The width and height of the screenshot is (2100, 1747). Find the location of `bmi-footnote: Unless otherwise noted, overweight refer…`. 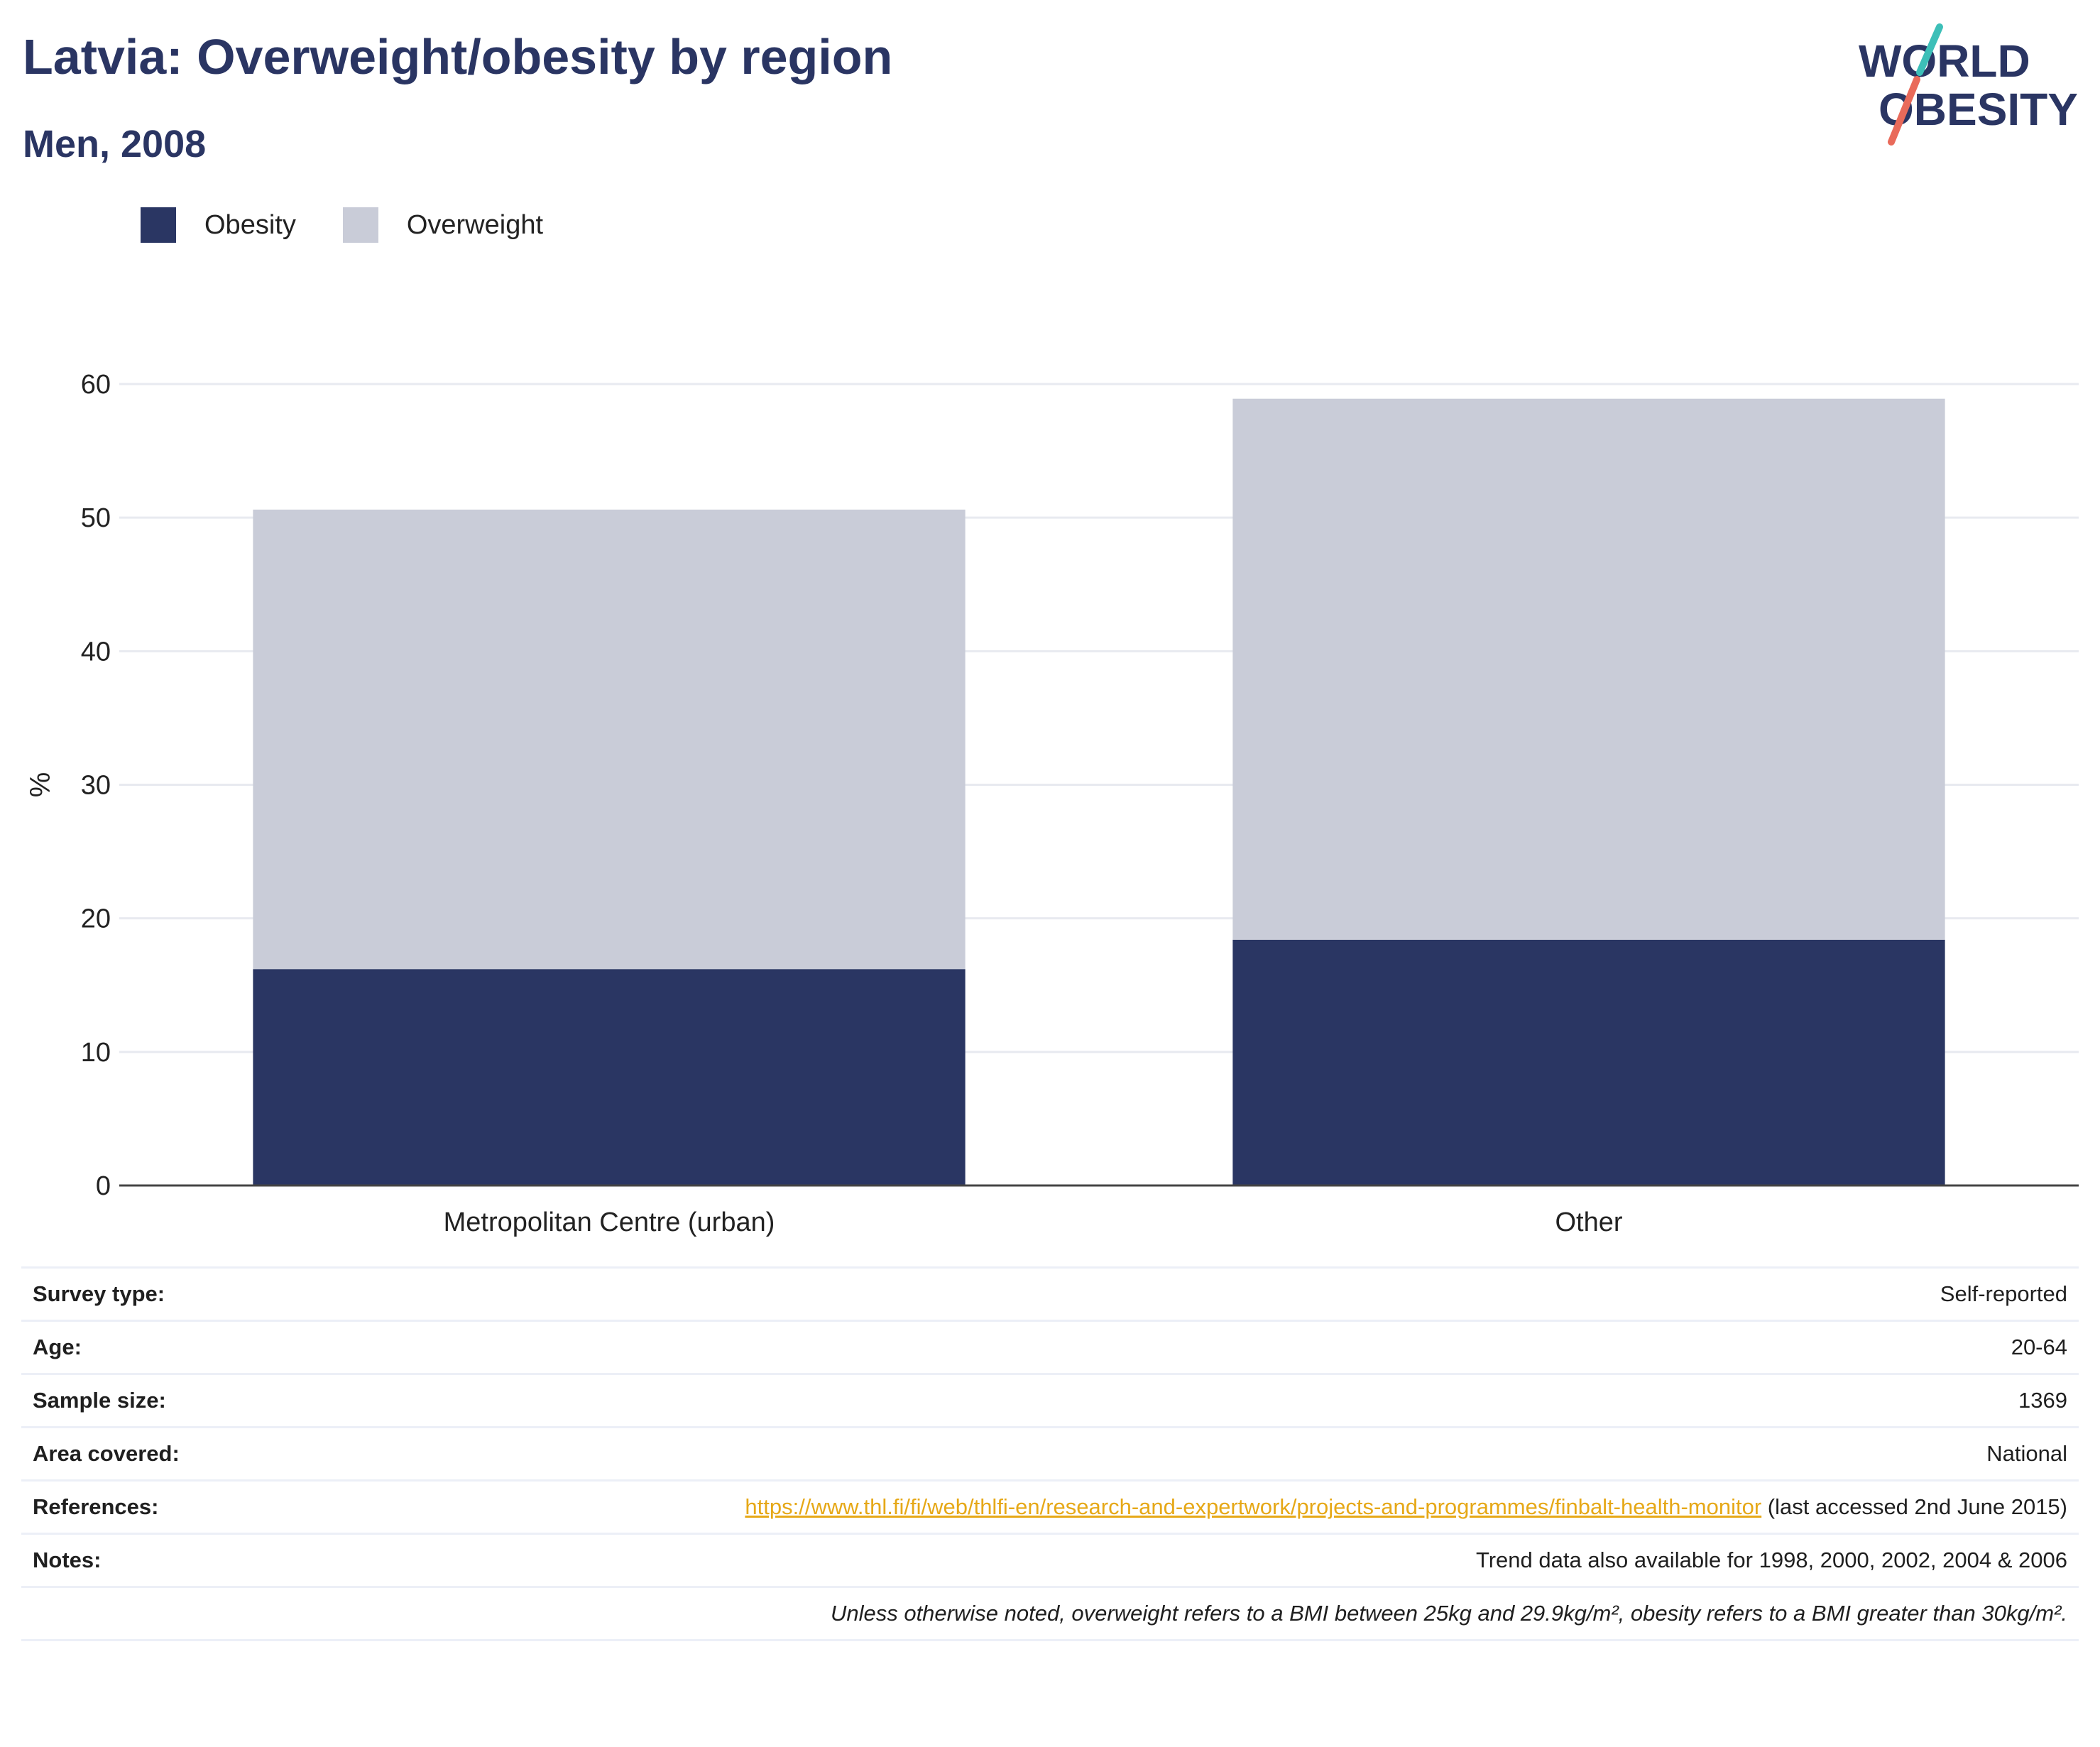

bmi-footnote: Unless otherwise noted, overweight refer… is located at coordinates (1050, 1613).